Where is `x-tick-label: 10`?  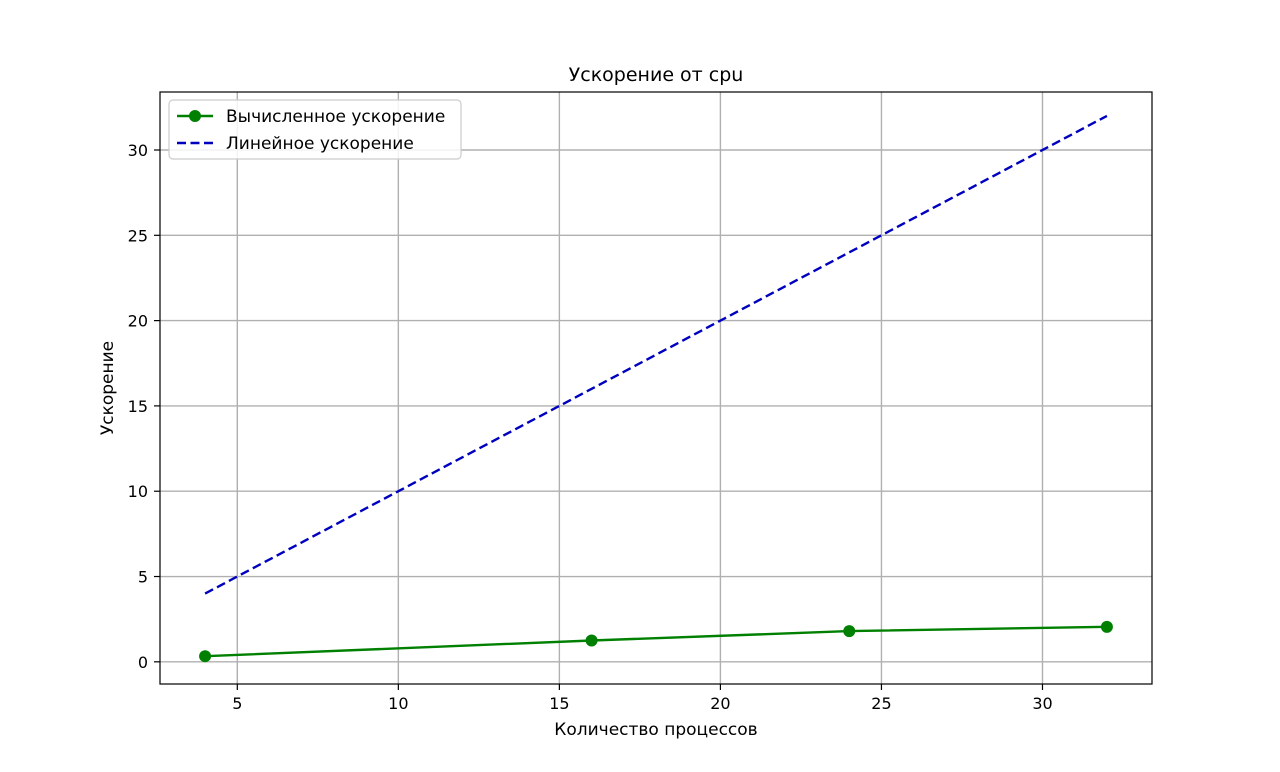
x-tick-label: 10 is located at coordinates (398, 703).